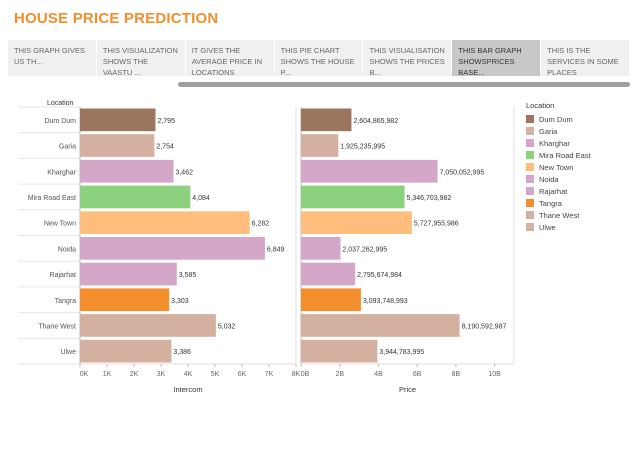  Describe the element at coordinates (547, 227) in the screenshot. I see `legend-label: Ulwe` at that location.